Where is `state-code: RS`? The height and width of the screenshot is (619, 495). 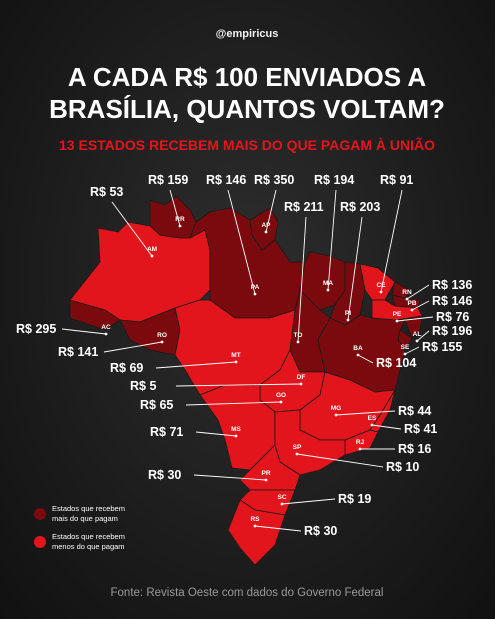 state-code: RS is located at coordinates (255, 519).